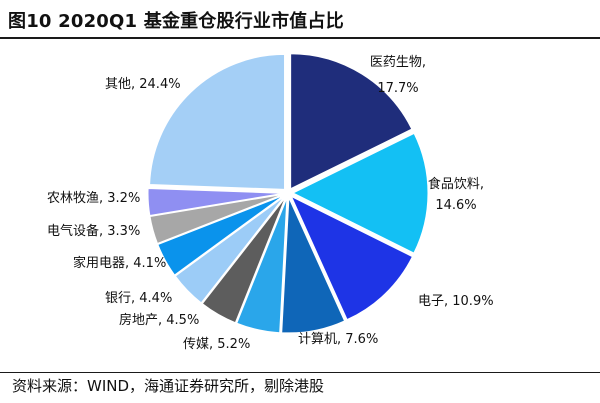 This screenshot has width=600, height=403. I want to click on slice-label-9: 电气设备, 3.3%, so click(93, 231).